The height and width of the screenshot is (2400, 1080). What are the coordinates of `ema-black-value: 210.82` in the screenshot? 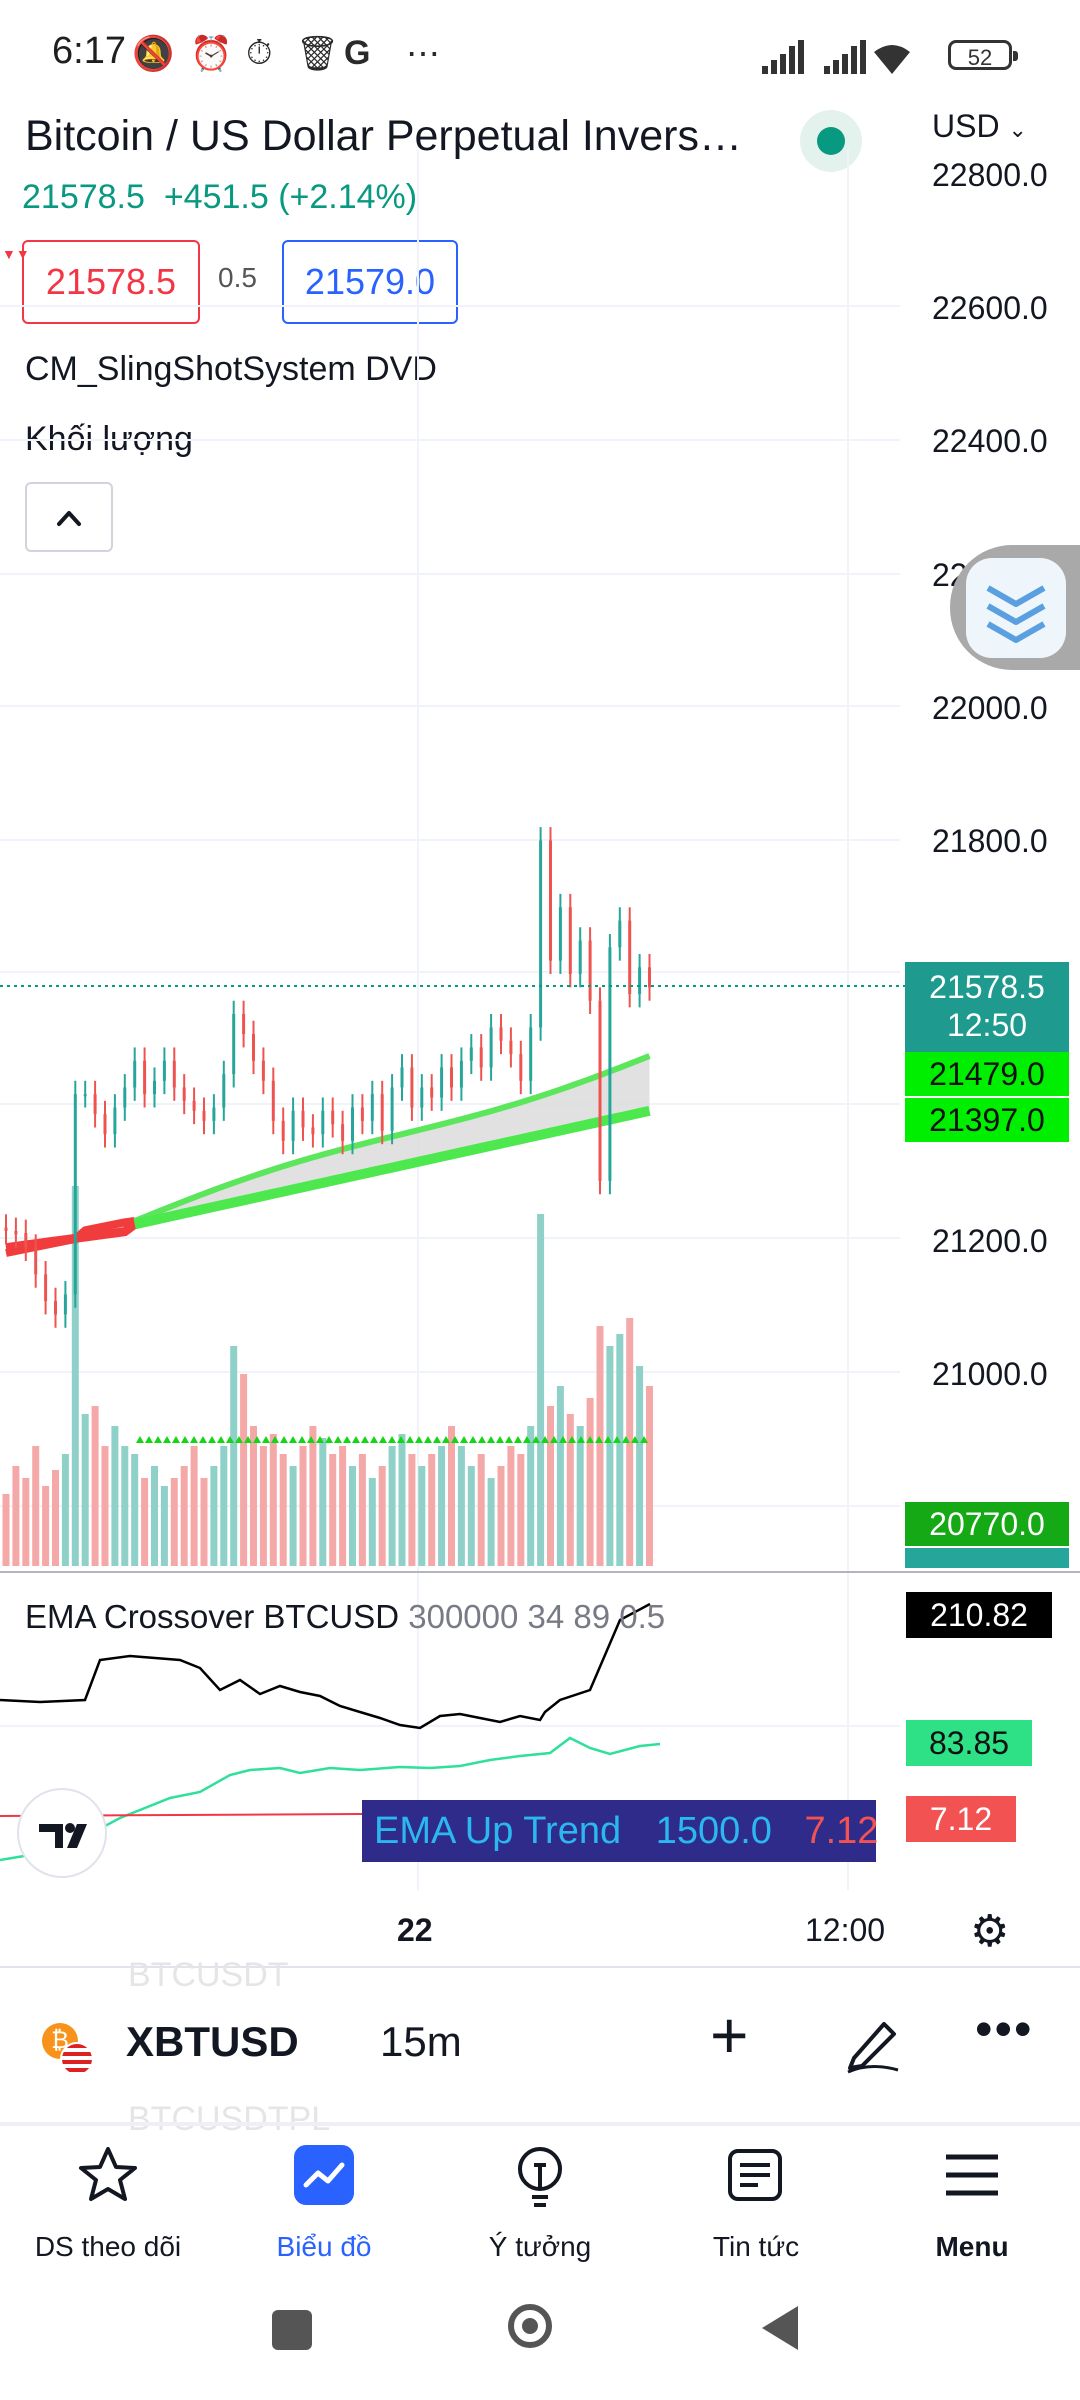 It's located at (979, 1615).